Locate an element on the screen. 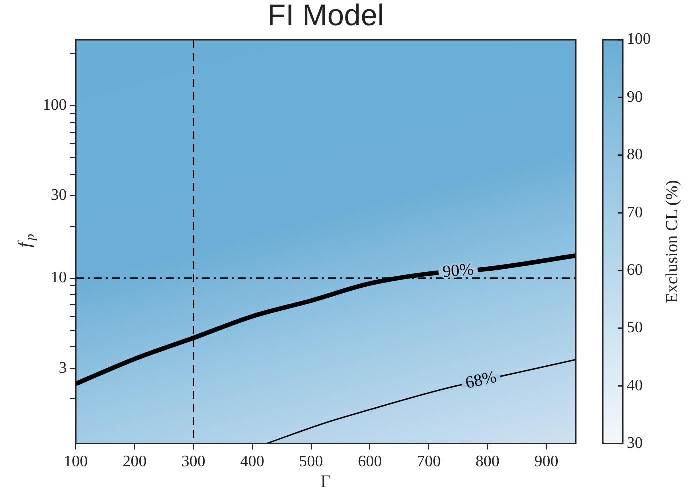 The height and width of the screenshot is (503, 690). color-bar-label: 60 is located at coordinates (635, 270).